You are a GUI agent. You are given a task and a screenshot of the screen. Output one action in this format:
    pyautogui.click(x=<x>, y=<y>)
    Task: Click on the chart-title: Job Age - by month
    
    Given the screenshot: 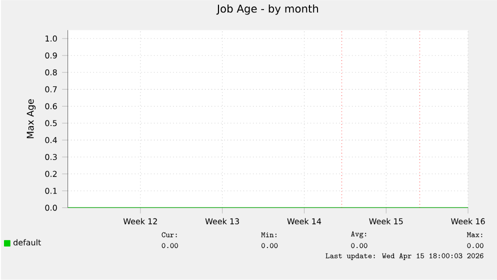 What is the action you would take?
    pyautogui.click(x=267, y=9)
    